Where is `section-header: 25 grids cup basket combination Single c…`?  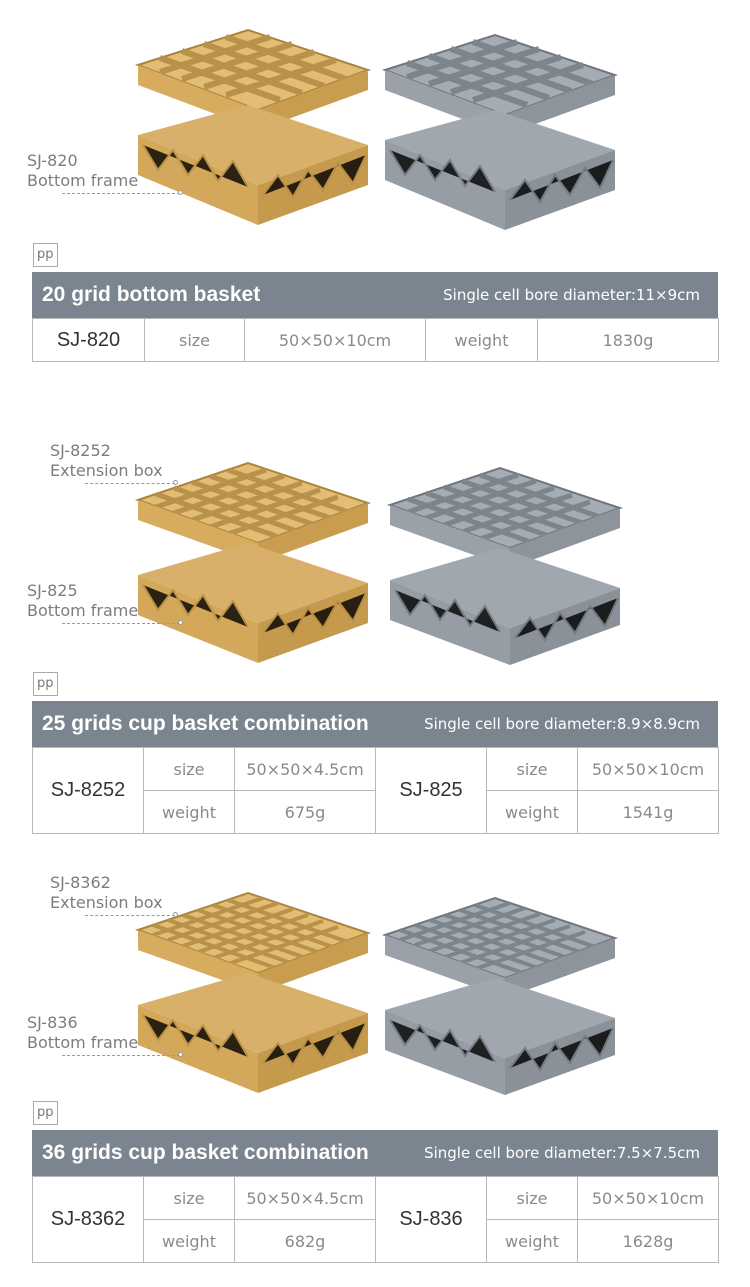 section-header: 25 grids cup basket combination Single c… is located at coordinates (375, 724).